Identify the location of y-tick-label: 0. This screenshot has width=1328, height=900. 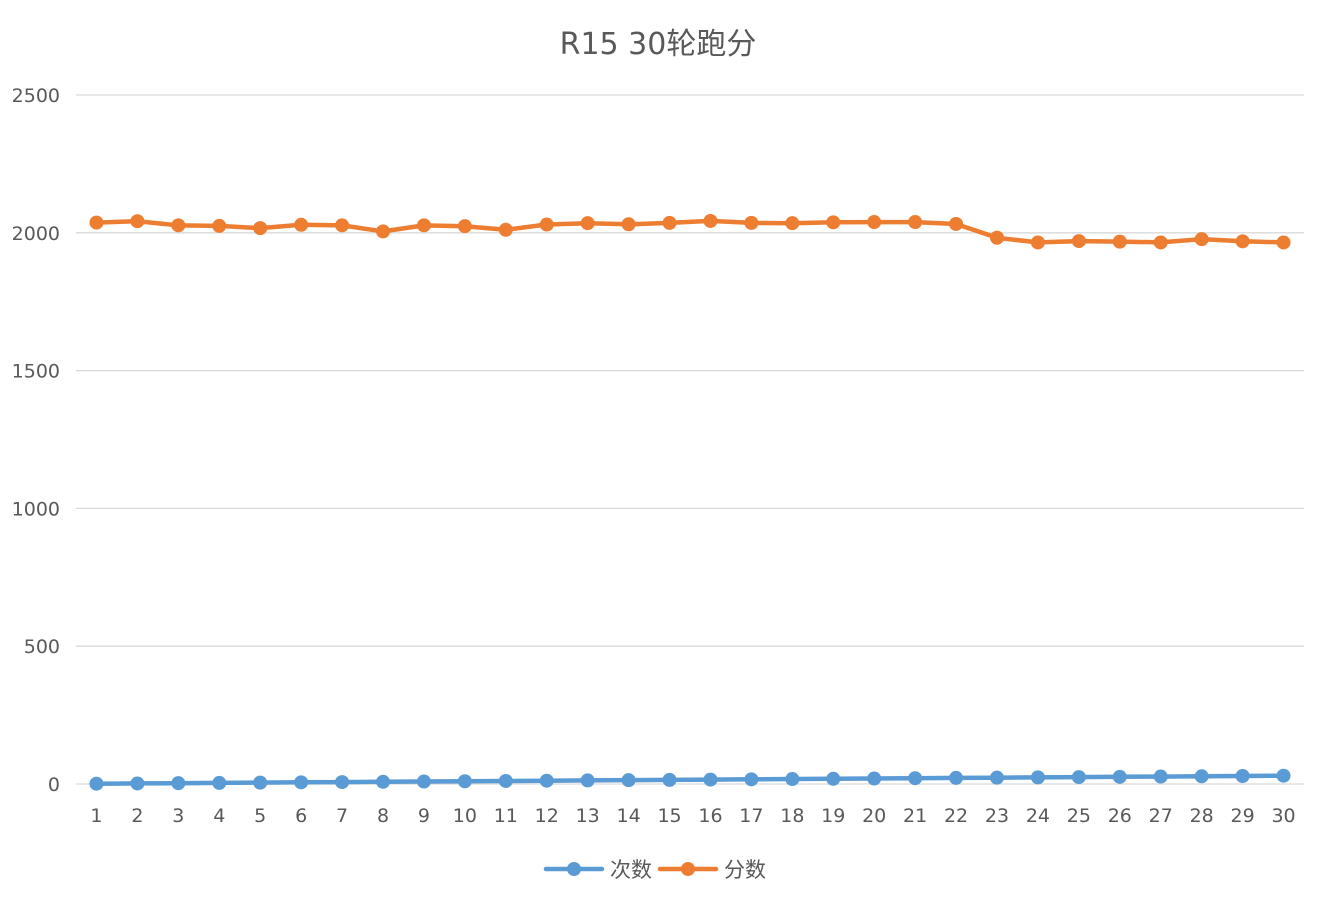
(54, 785).